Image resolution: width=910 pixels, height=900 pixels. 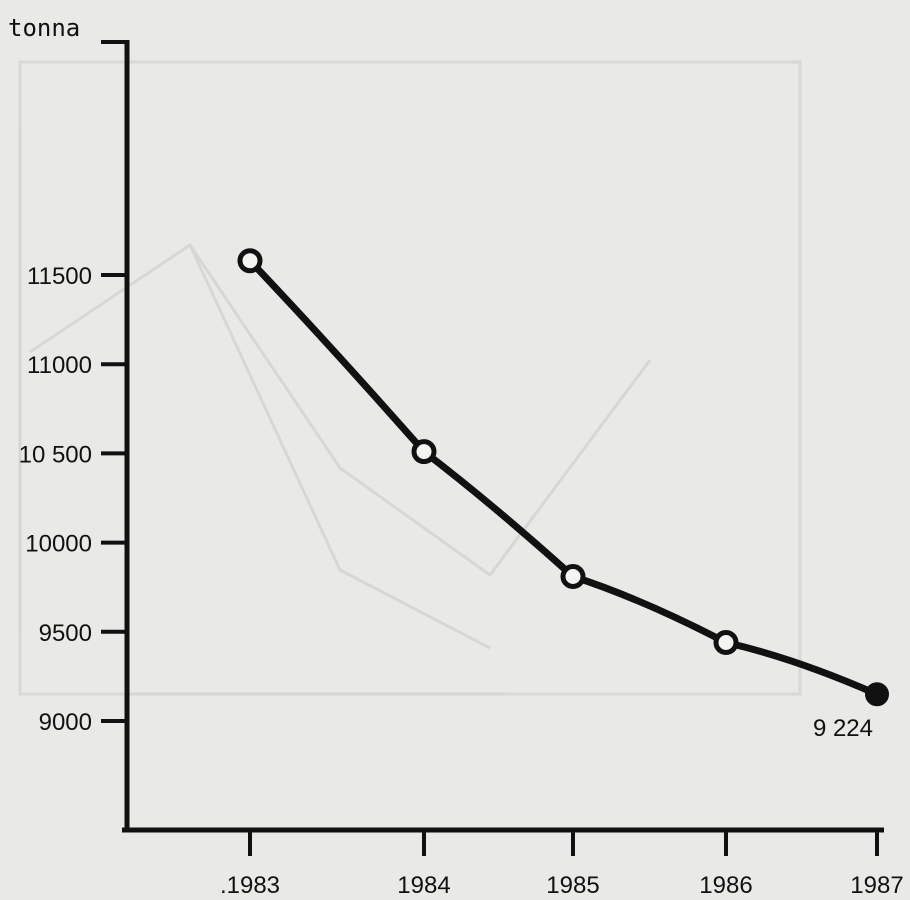 I want to click on x-tick-label: .1983, so click(x=250, y=885).